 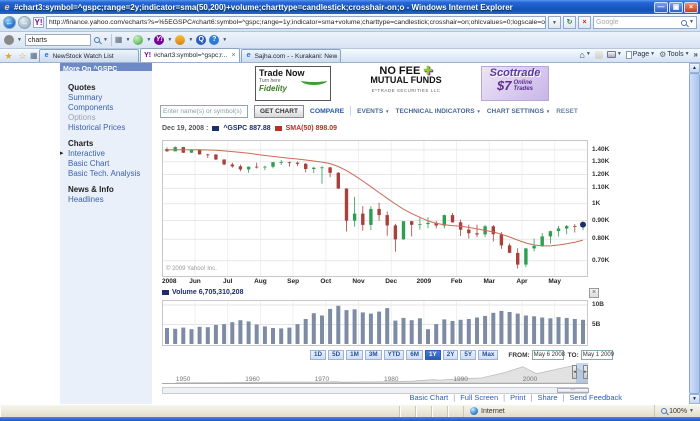 What do you see at coordinates (318, 355) in the screenshot?
I see `range-button-1d: 1D` at bounding box center [318, 355].